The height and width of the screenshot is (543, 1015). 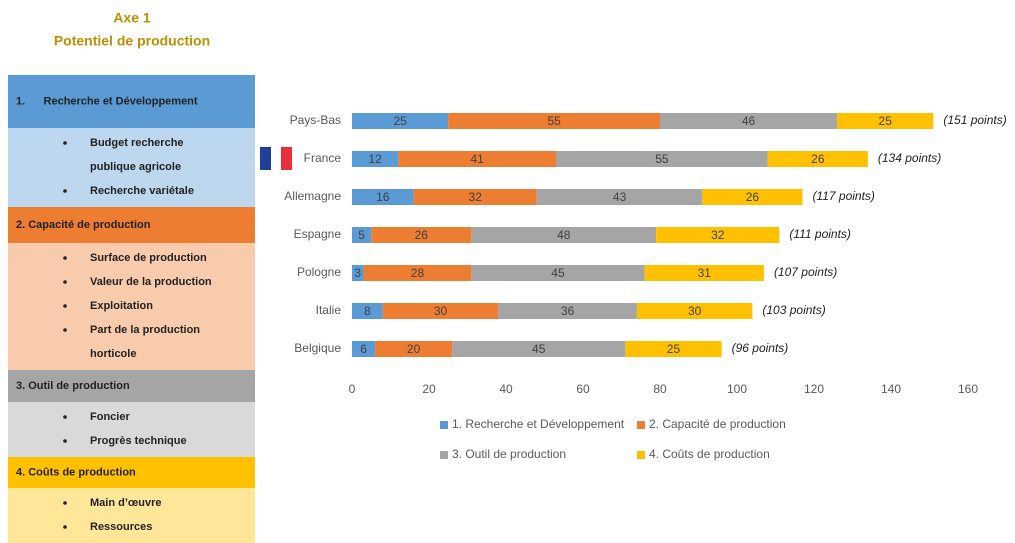 What do you see at coordinates (329, 310) in the screenshot?
I see `category-label: Italie` at bounding box center [329, 310].